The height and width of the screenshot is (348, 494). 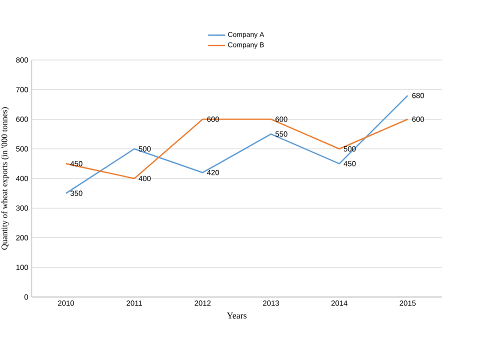 What do you see at coordinates (236, 149) in the screenshot?
I see `line-series` at bounding box center [236, 149].